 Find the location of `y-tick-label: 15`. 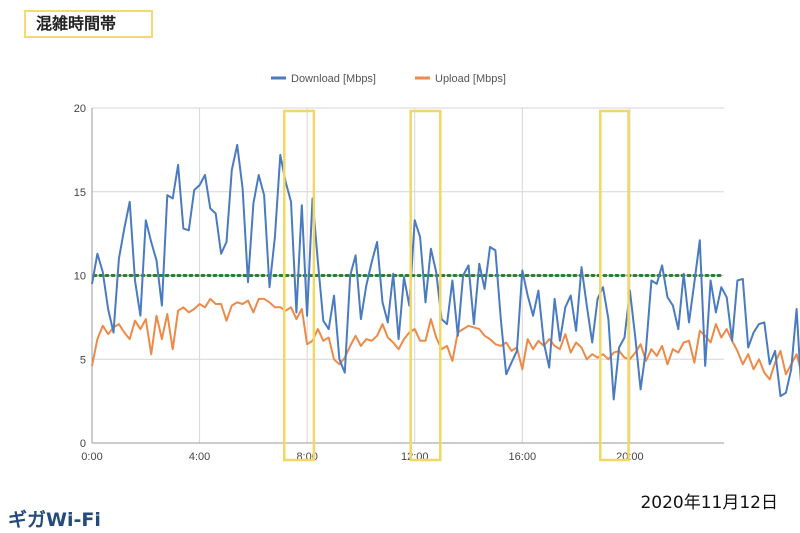

y-tick-label: 15 is located at coordinates (80, 193).